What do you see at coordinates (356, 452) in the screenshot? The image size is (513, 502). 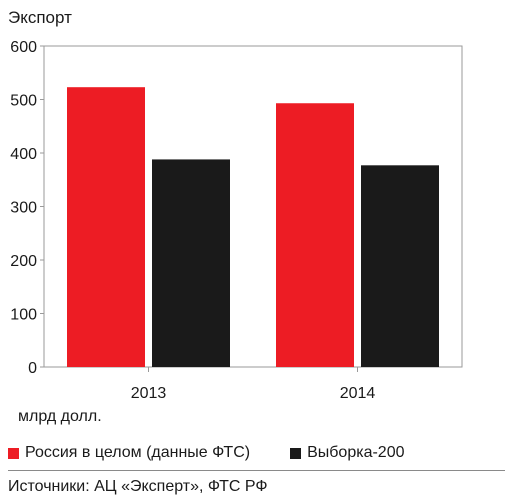 I see `legend-label-sample: Выборка-200` at bounding box center [356, 452].